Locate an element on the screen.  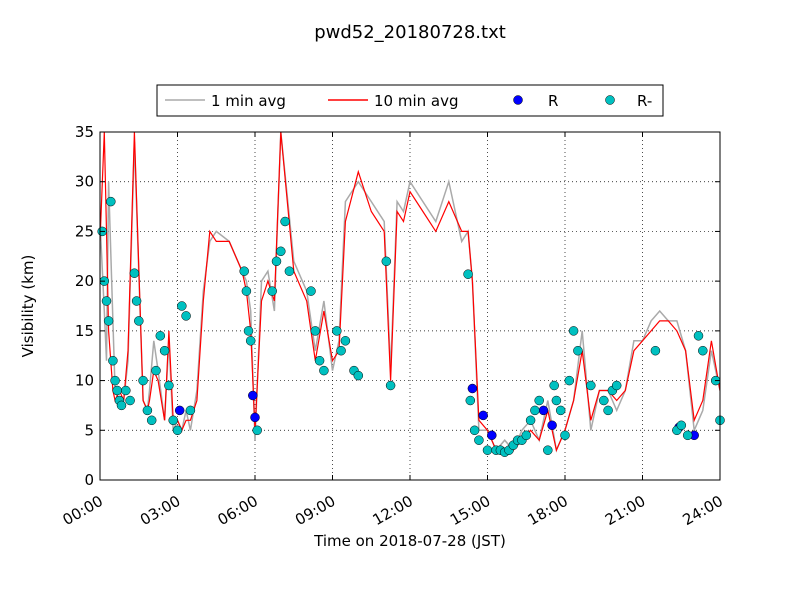
x-tick-label: 12:00 is located at coordinates (393, 510).